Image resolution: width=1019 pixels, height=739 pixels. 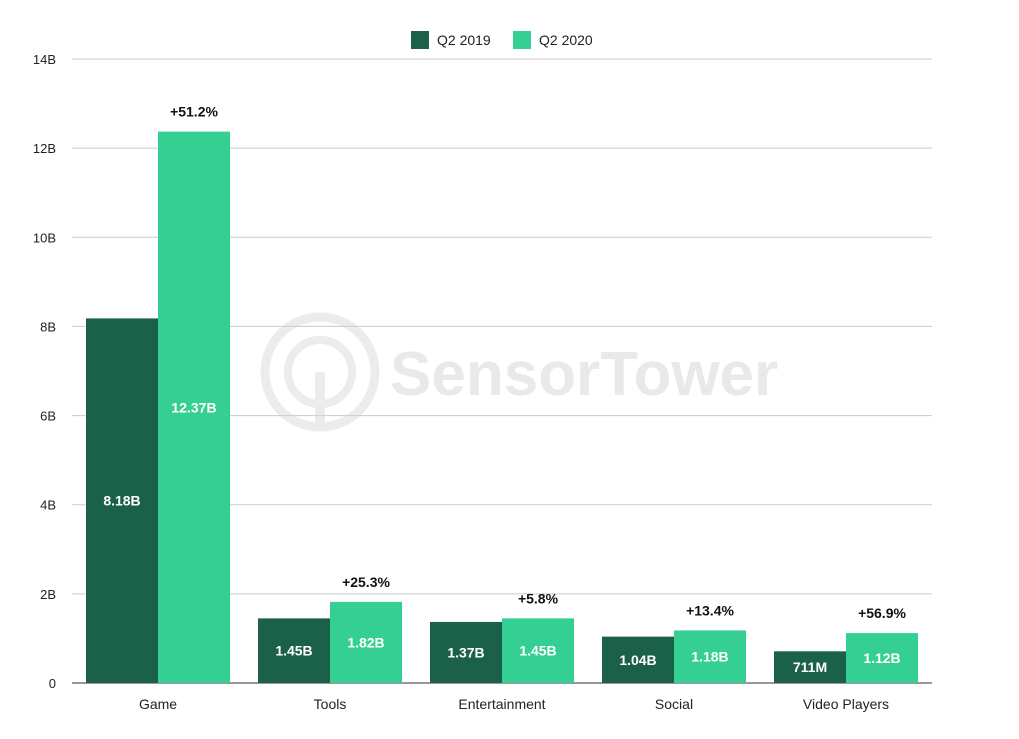 What do you see at coordinates (366, 582) in the screenshot?
I see `growth-label-tools: +25.3%` at bounding box center [366, 582].